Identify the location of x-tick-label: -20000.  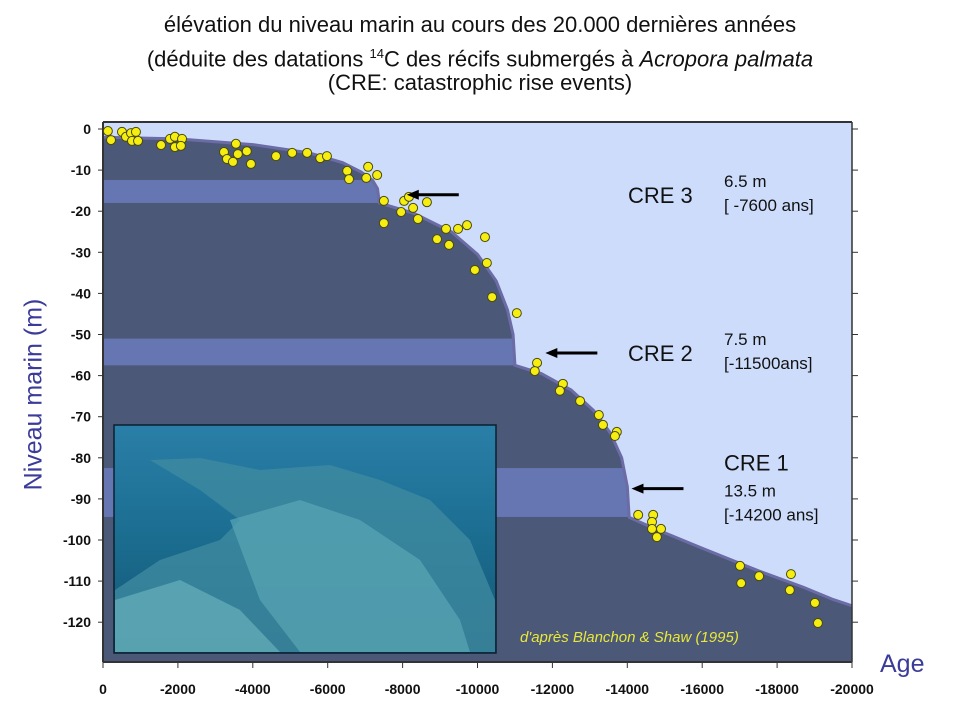
(852, 689).